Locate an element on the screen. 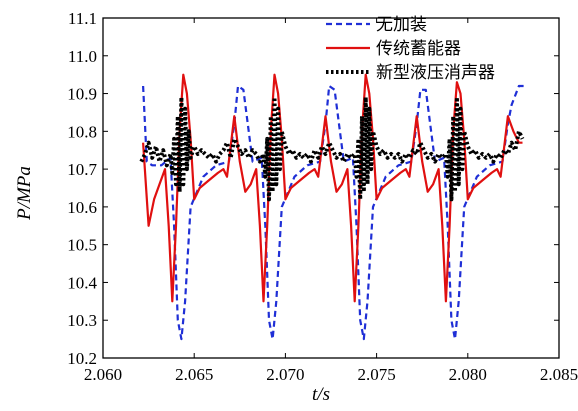  y-tick-label: 10.3 is located at coordinates (82, 320).